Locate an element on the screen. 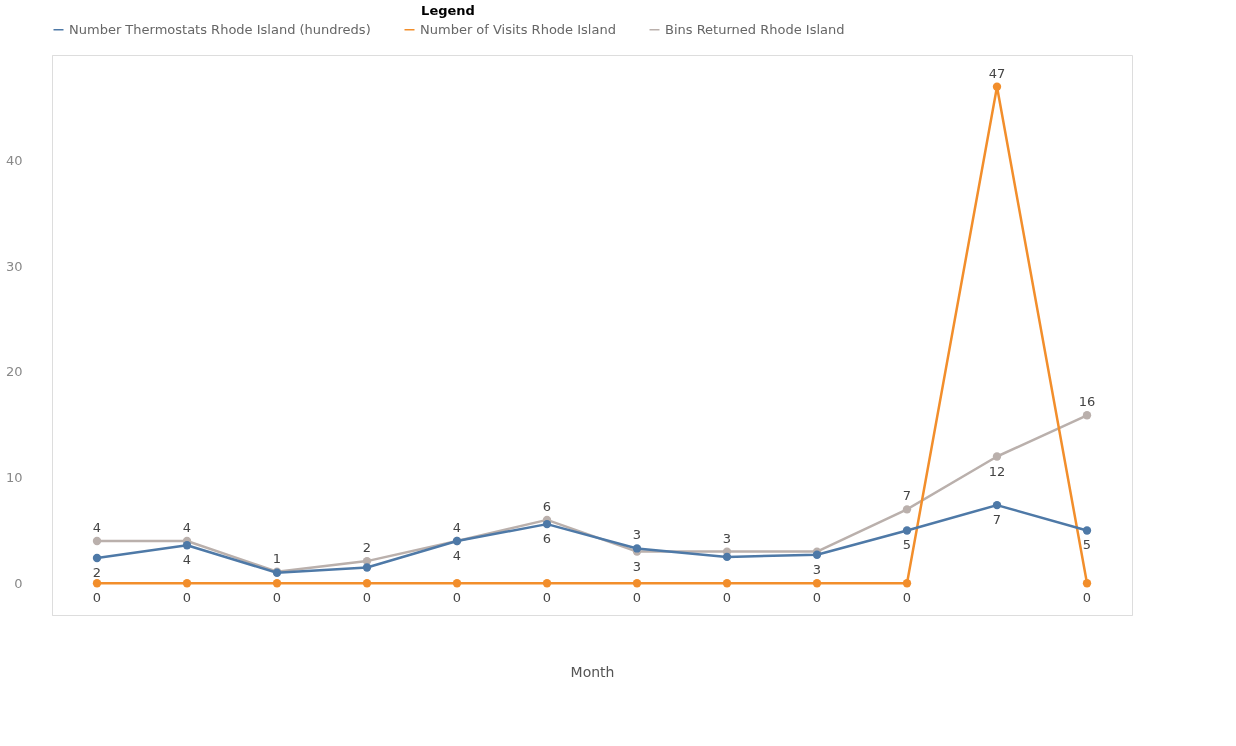  legend-label: Number of Visits Rhode Island is located at coordinates (518, 29).